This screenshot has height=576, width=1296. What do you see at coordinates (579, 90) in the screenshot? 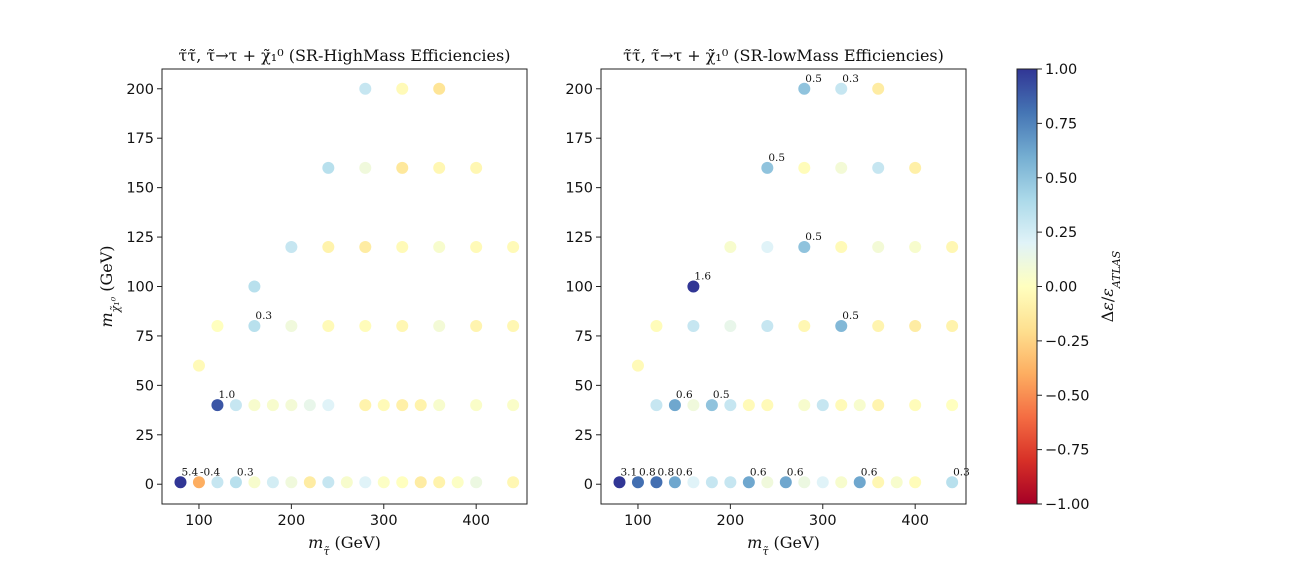
I see `y-tick-label: 200` at bounding box center [579, 90].